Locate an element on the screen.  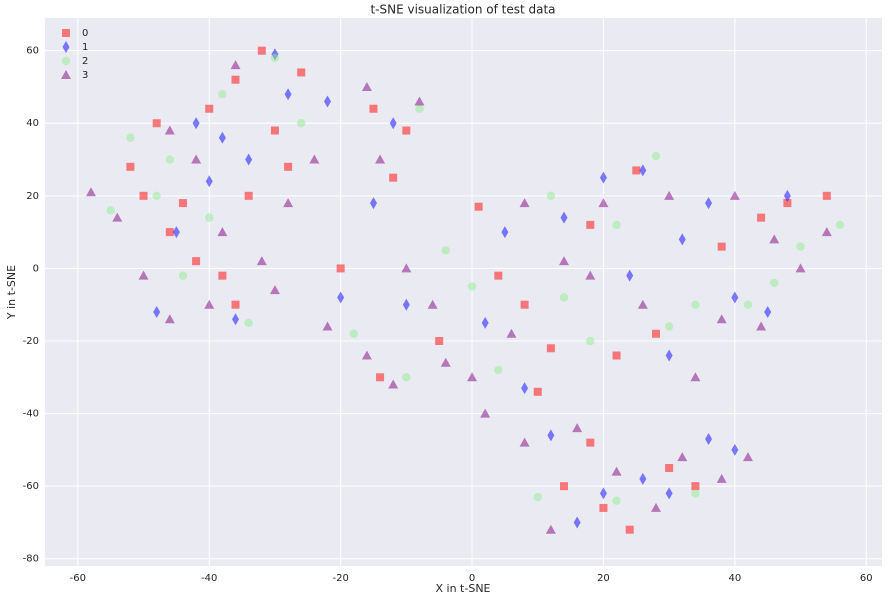
x-tick-label: 0 is located at coordinates (472, 578).